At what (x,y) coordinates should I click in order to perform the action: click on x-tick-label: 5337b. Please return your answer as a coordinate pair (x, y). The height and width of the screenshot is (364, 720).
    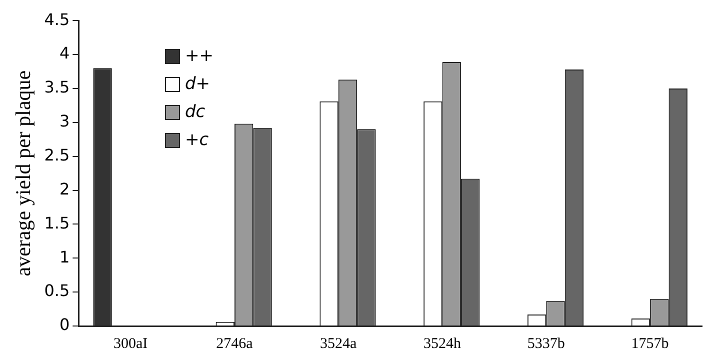
    Looking at the image, I should click on (546, 344).